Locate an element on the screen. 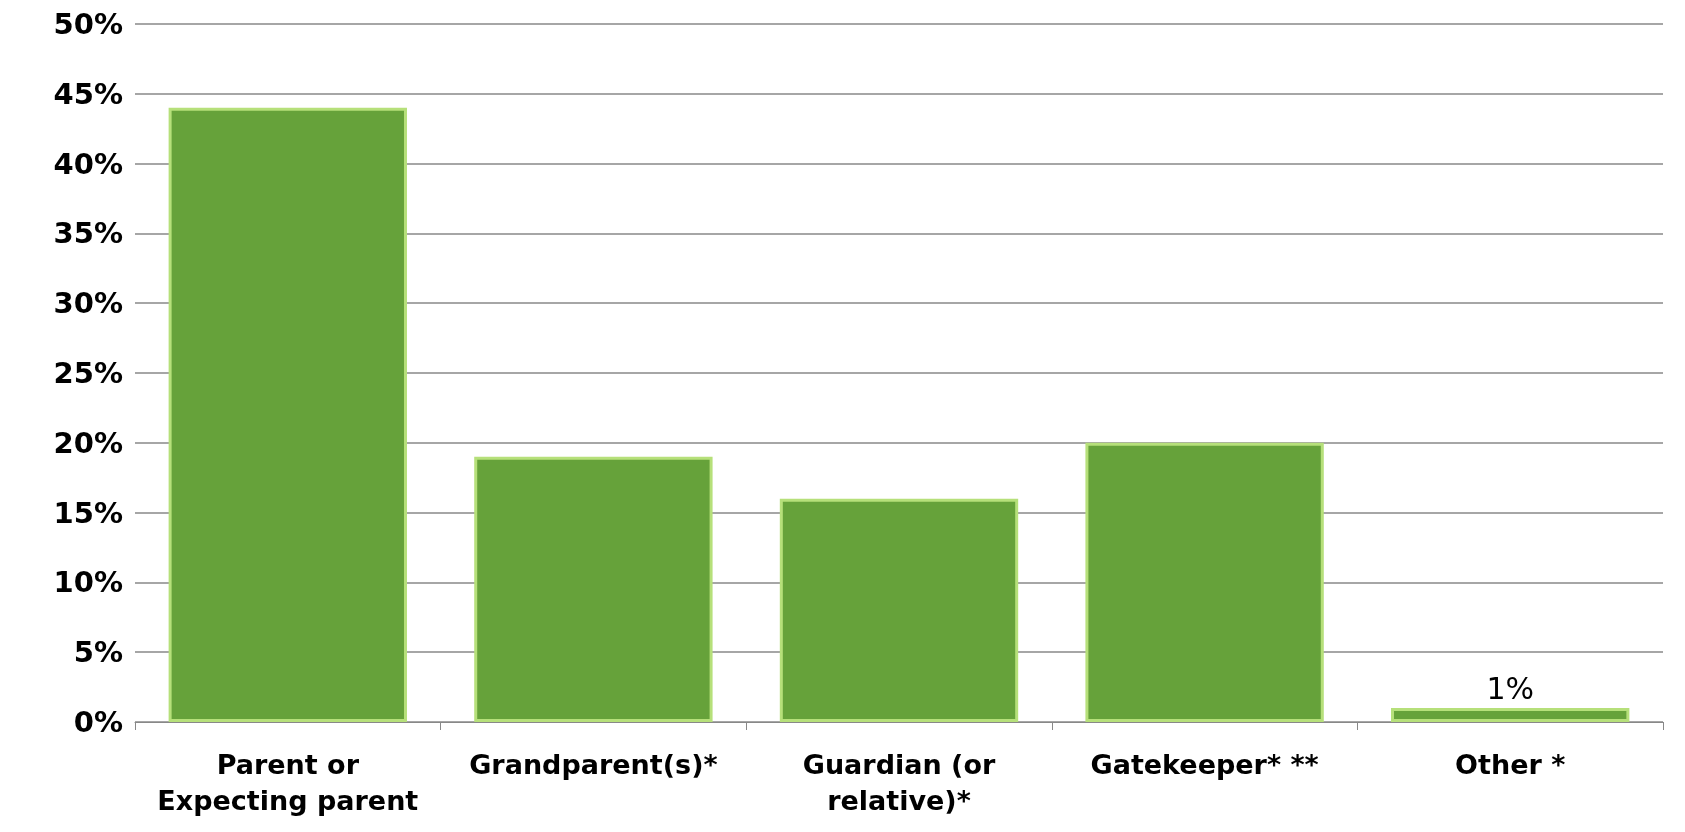 This screenshot has height=832, width=1685. y-tick-label: 20% is located at coordinates (88, 442).